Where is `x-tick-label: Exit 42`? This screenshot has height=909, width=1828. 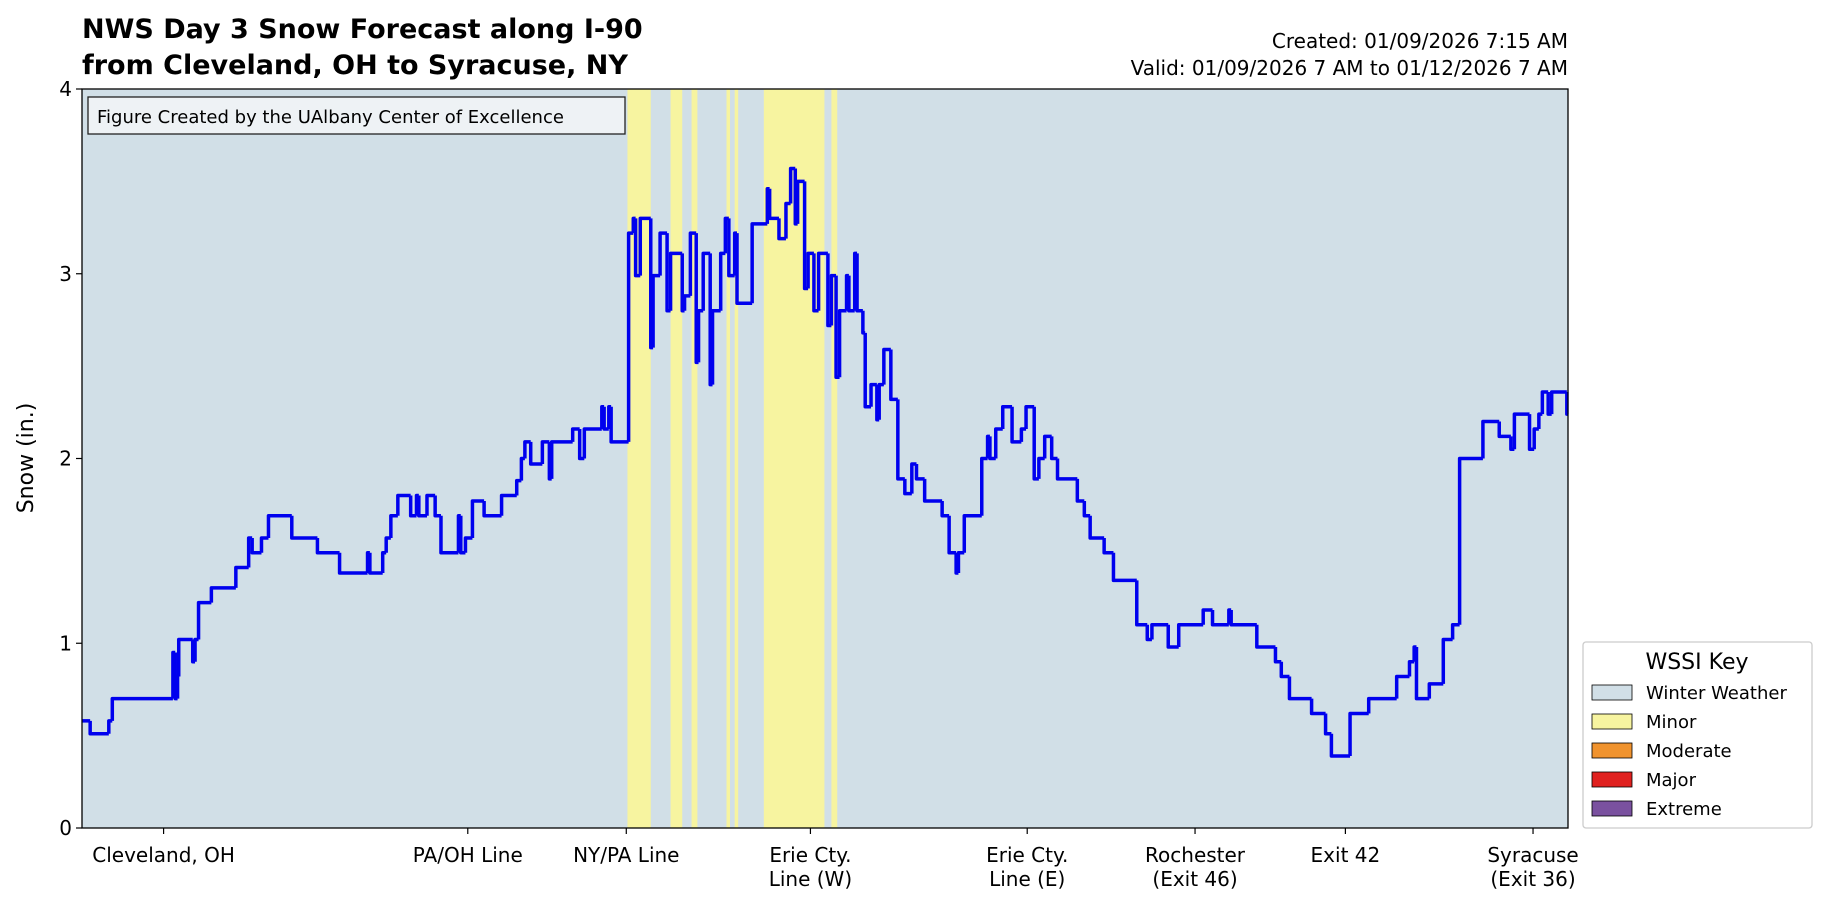 x-tick-label: Exit 42 is located at coordinates (1346, 855).